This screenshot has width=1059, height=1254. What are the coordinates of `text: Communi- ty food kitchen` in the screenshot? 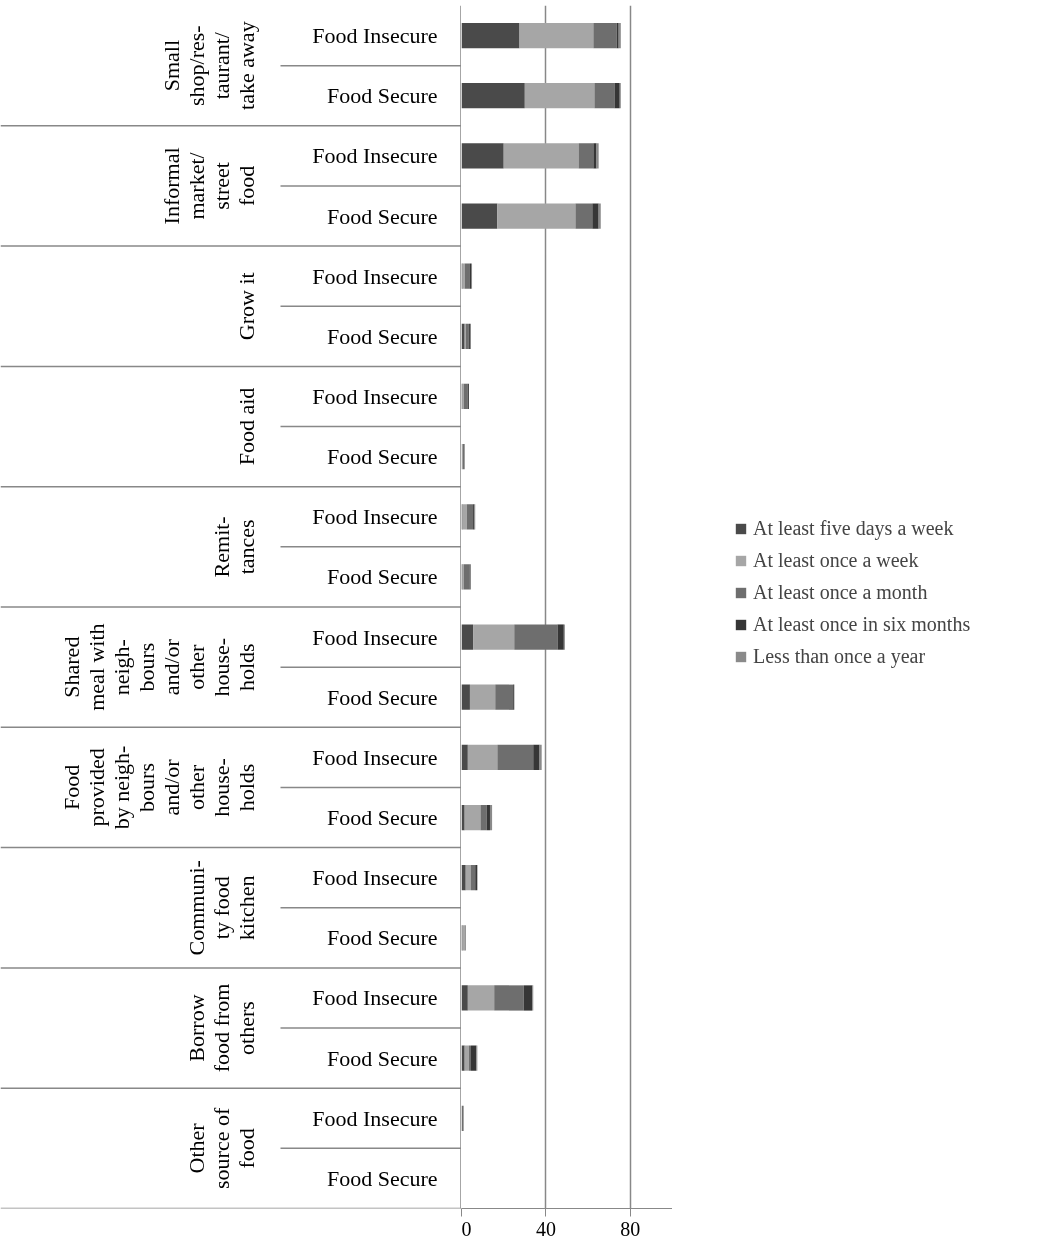 It's located at (221, 908).